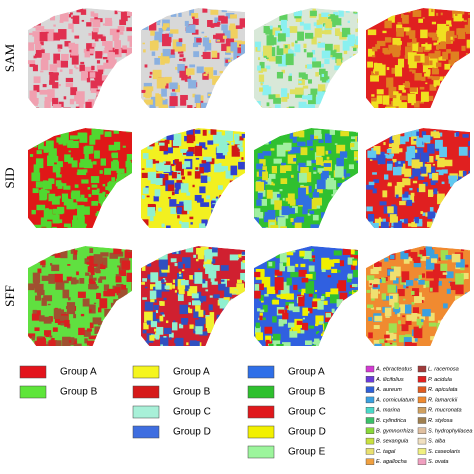  I want to click on legend-label: Group B, so click(192, 392).